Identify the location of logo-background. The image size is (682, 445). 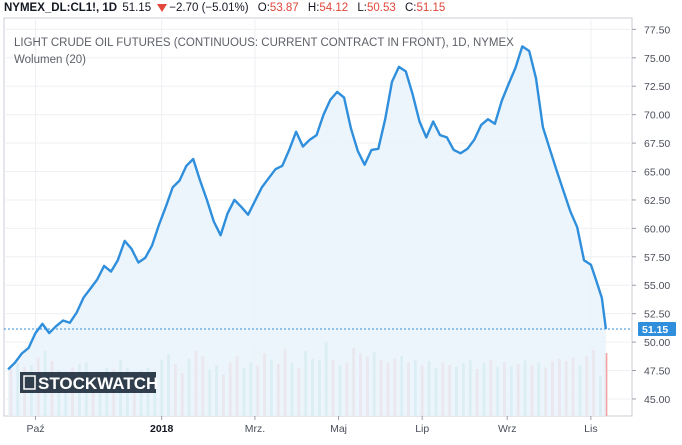
(88, 382).